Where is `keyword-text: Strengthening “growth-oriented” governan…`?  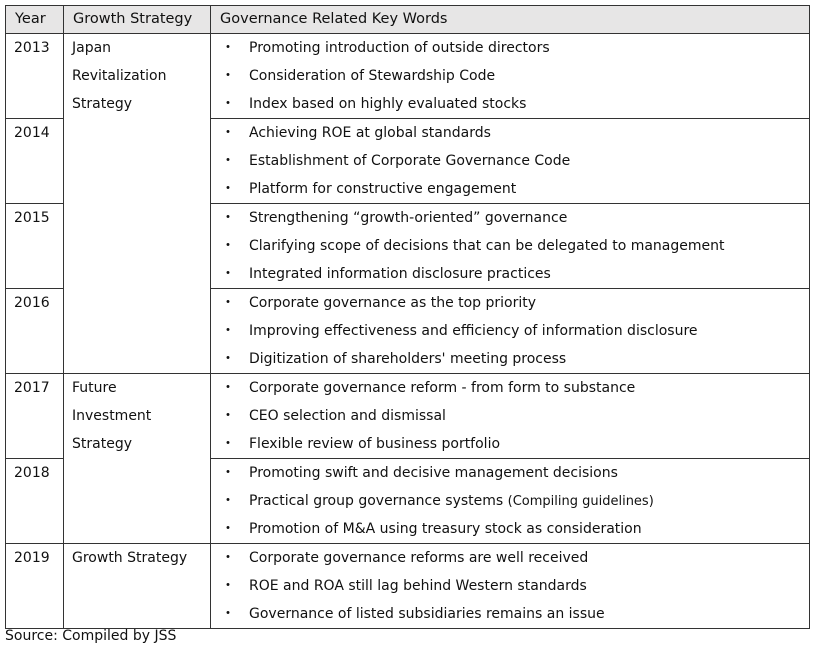 keyword-text: Strengthening “growth-oriented” governan… is located at coordinates (408, 218).